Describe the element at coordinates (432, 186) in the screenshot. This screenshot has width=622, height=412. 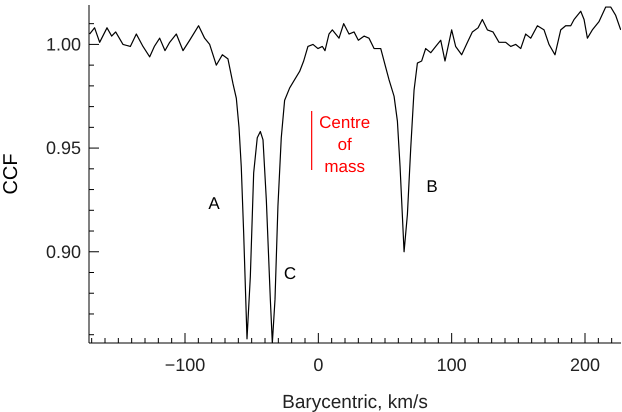
I see `annotation: B` at that location.